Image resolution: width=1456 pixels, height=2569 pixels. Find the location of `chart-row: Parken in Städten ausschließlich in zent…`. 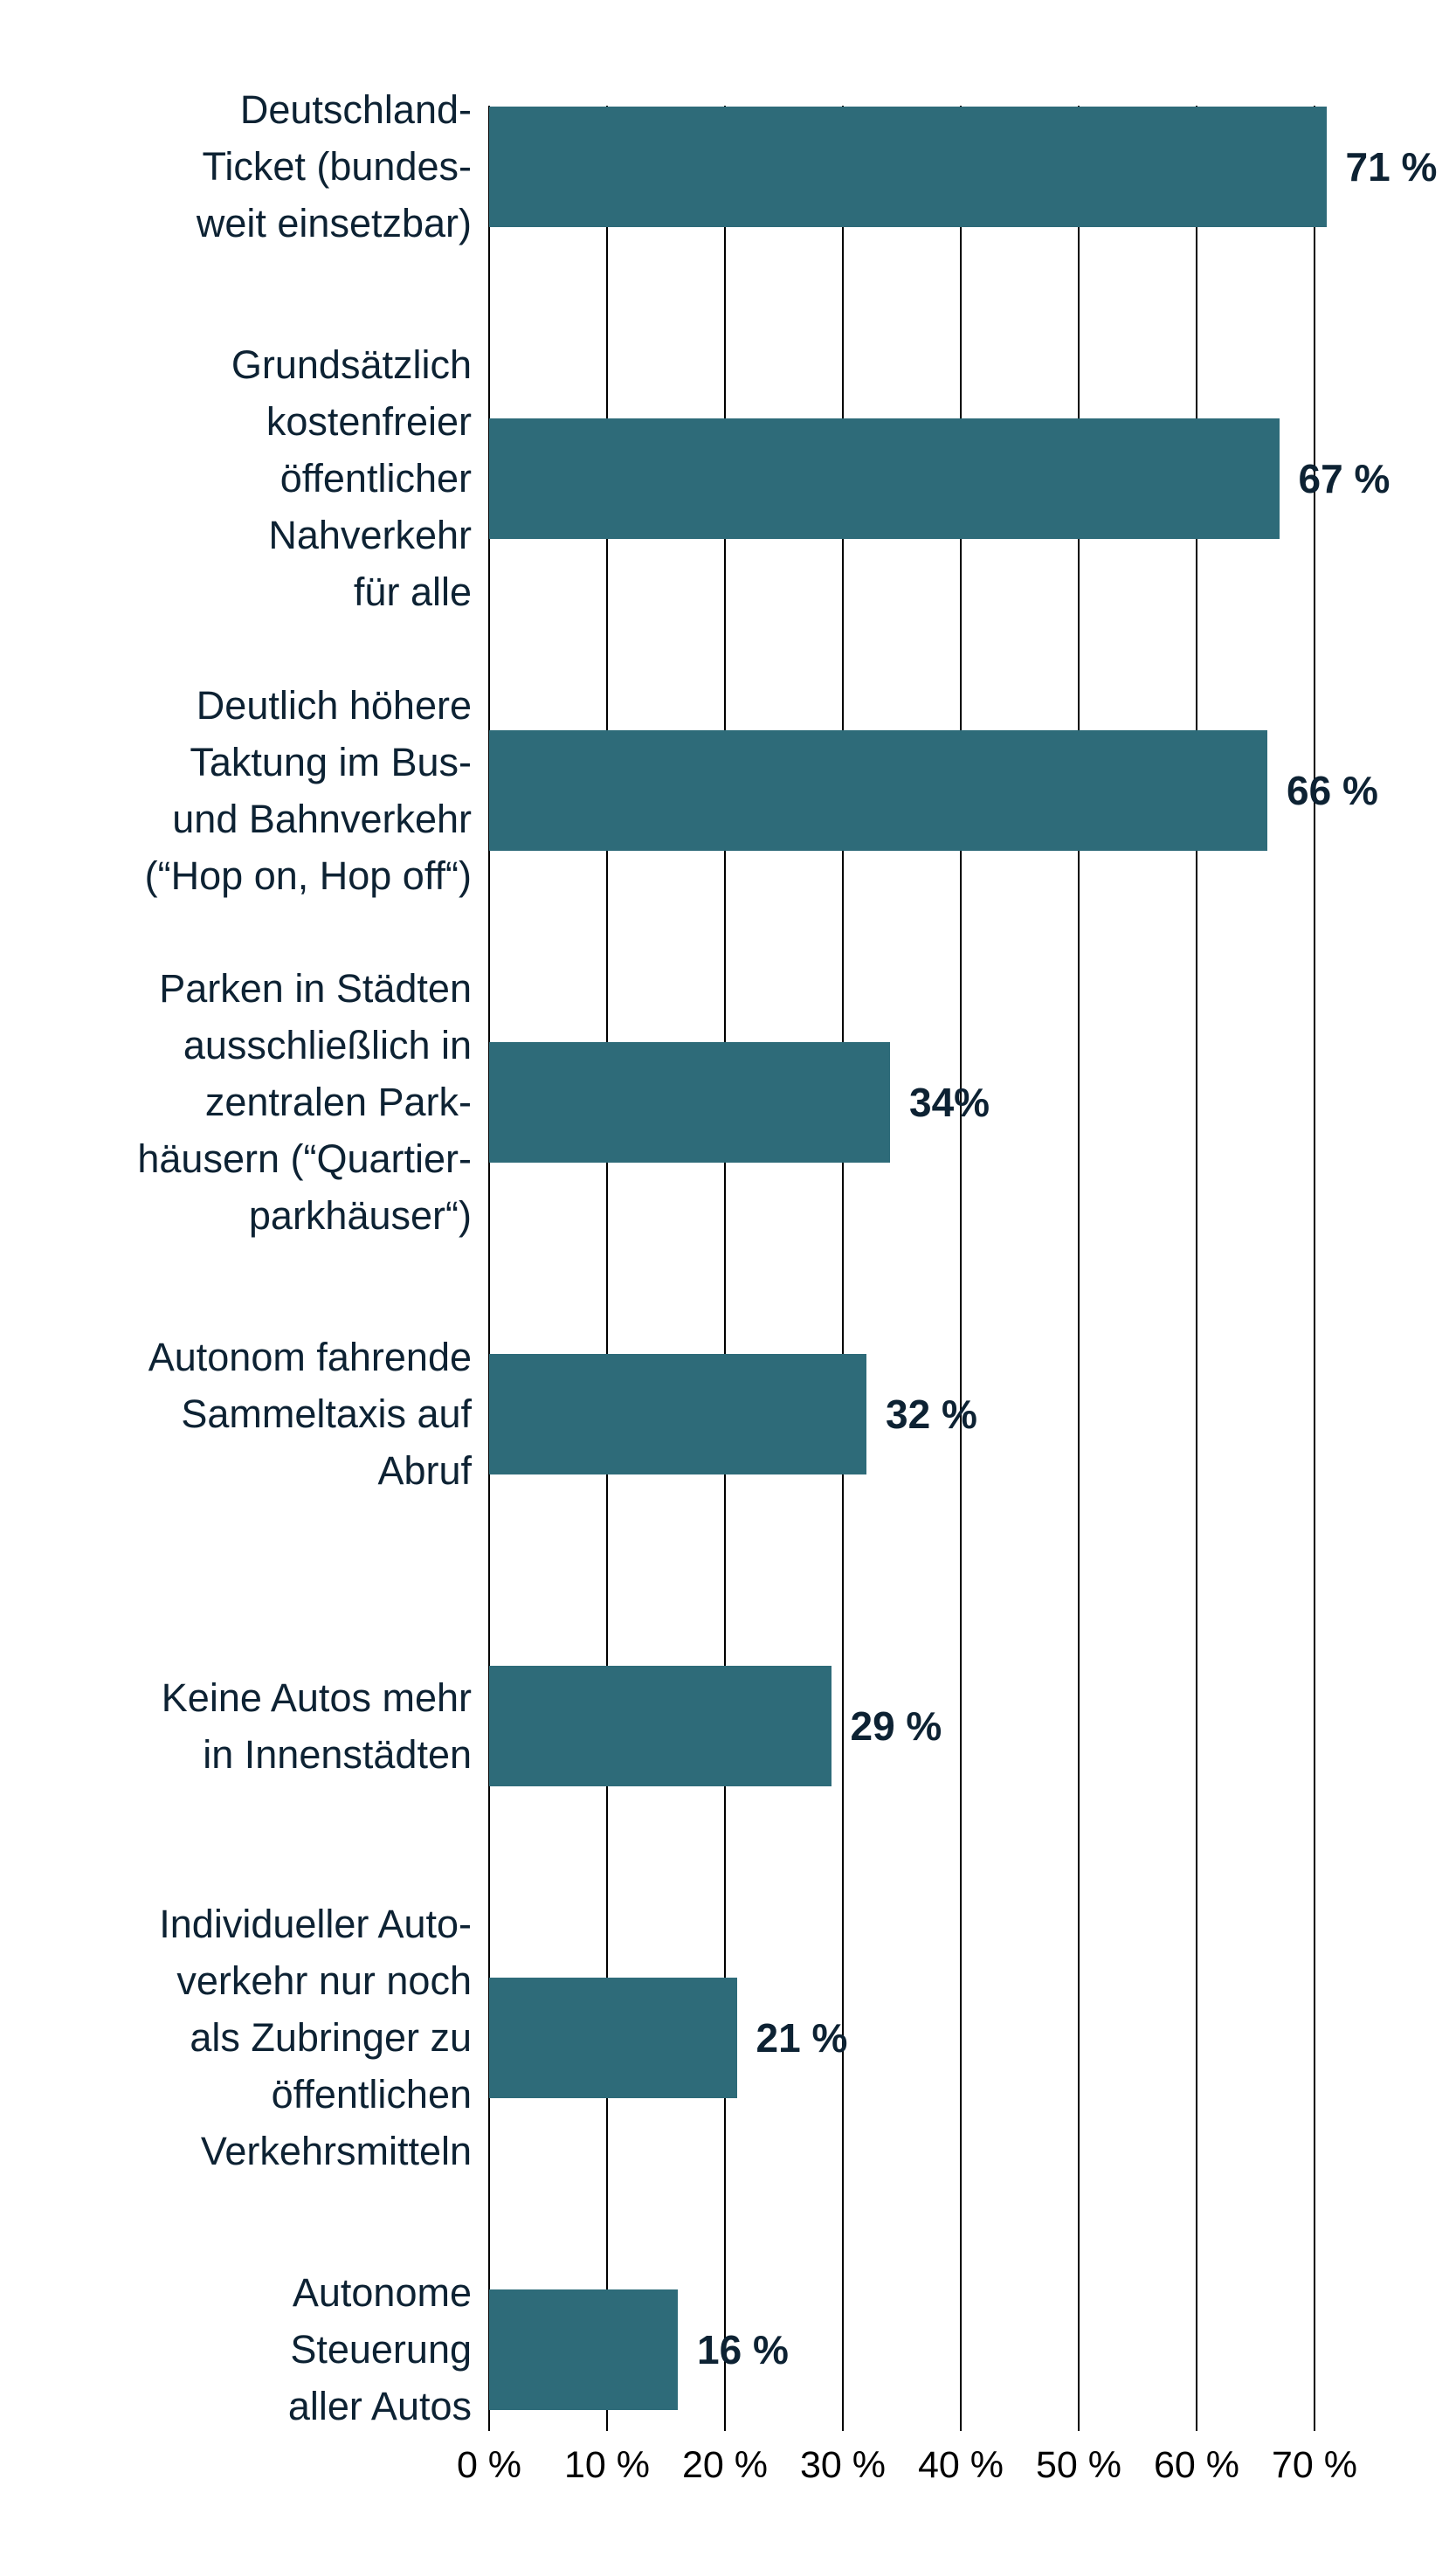

chart-row: Parken in Städten ausschließlich in zent… is located at coordinates (728, 1102).